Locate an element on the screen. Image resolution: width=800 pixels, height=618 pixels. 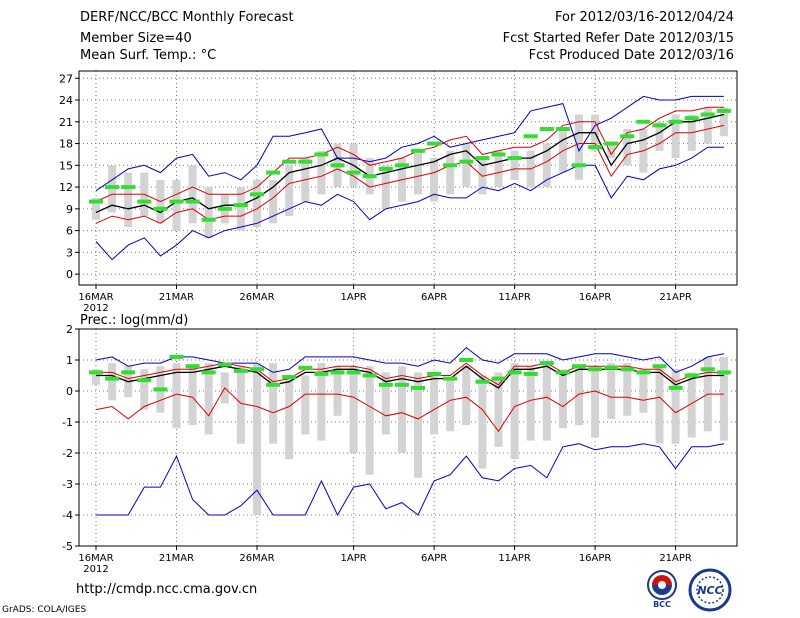
x-year-label: 2012 is located at coordinates (95, 308).